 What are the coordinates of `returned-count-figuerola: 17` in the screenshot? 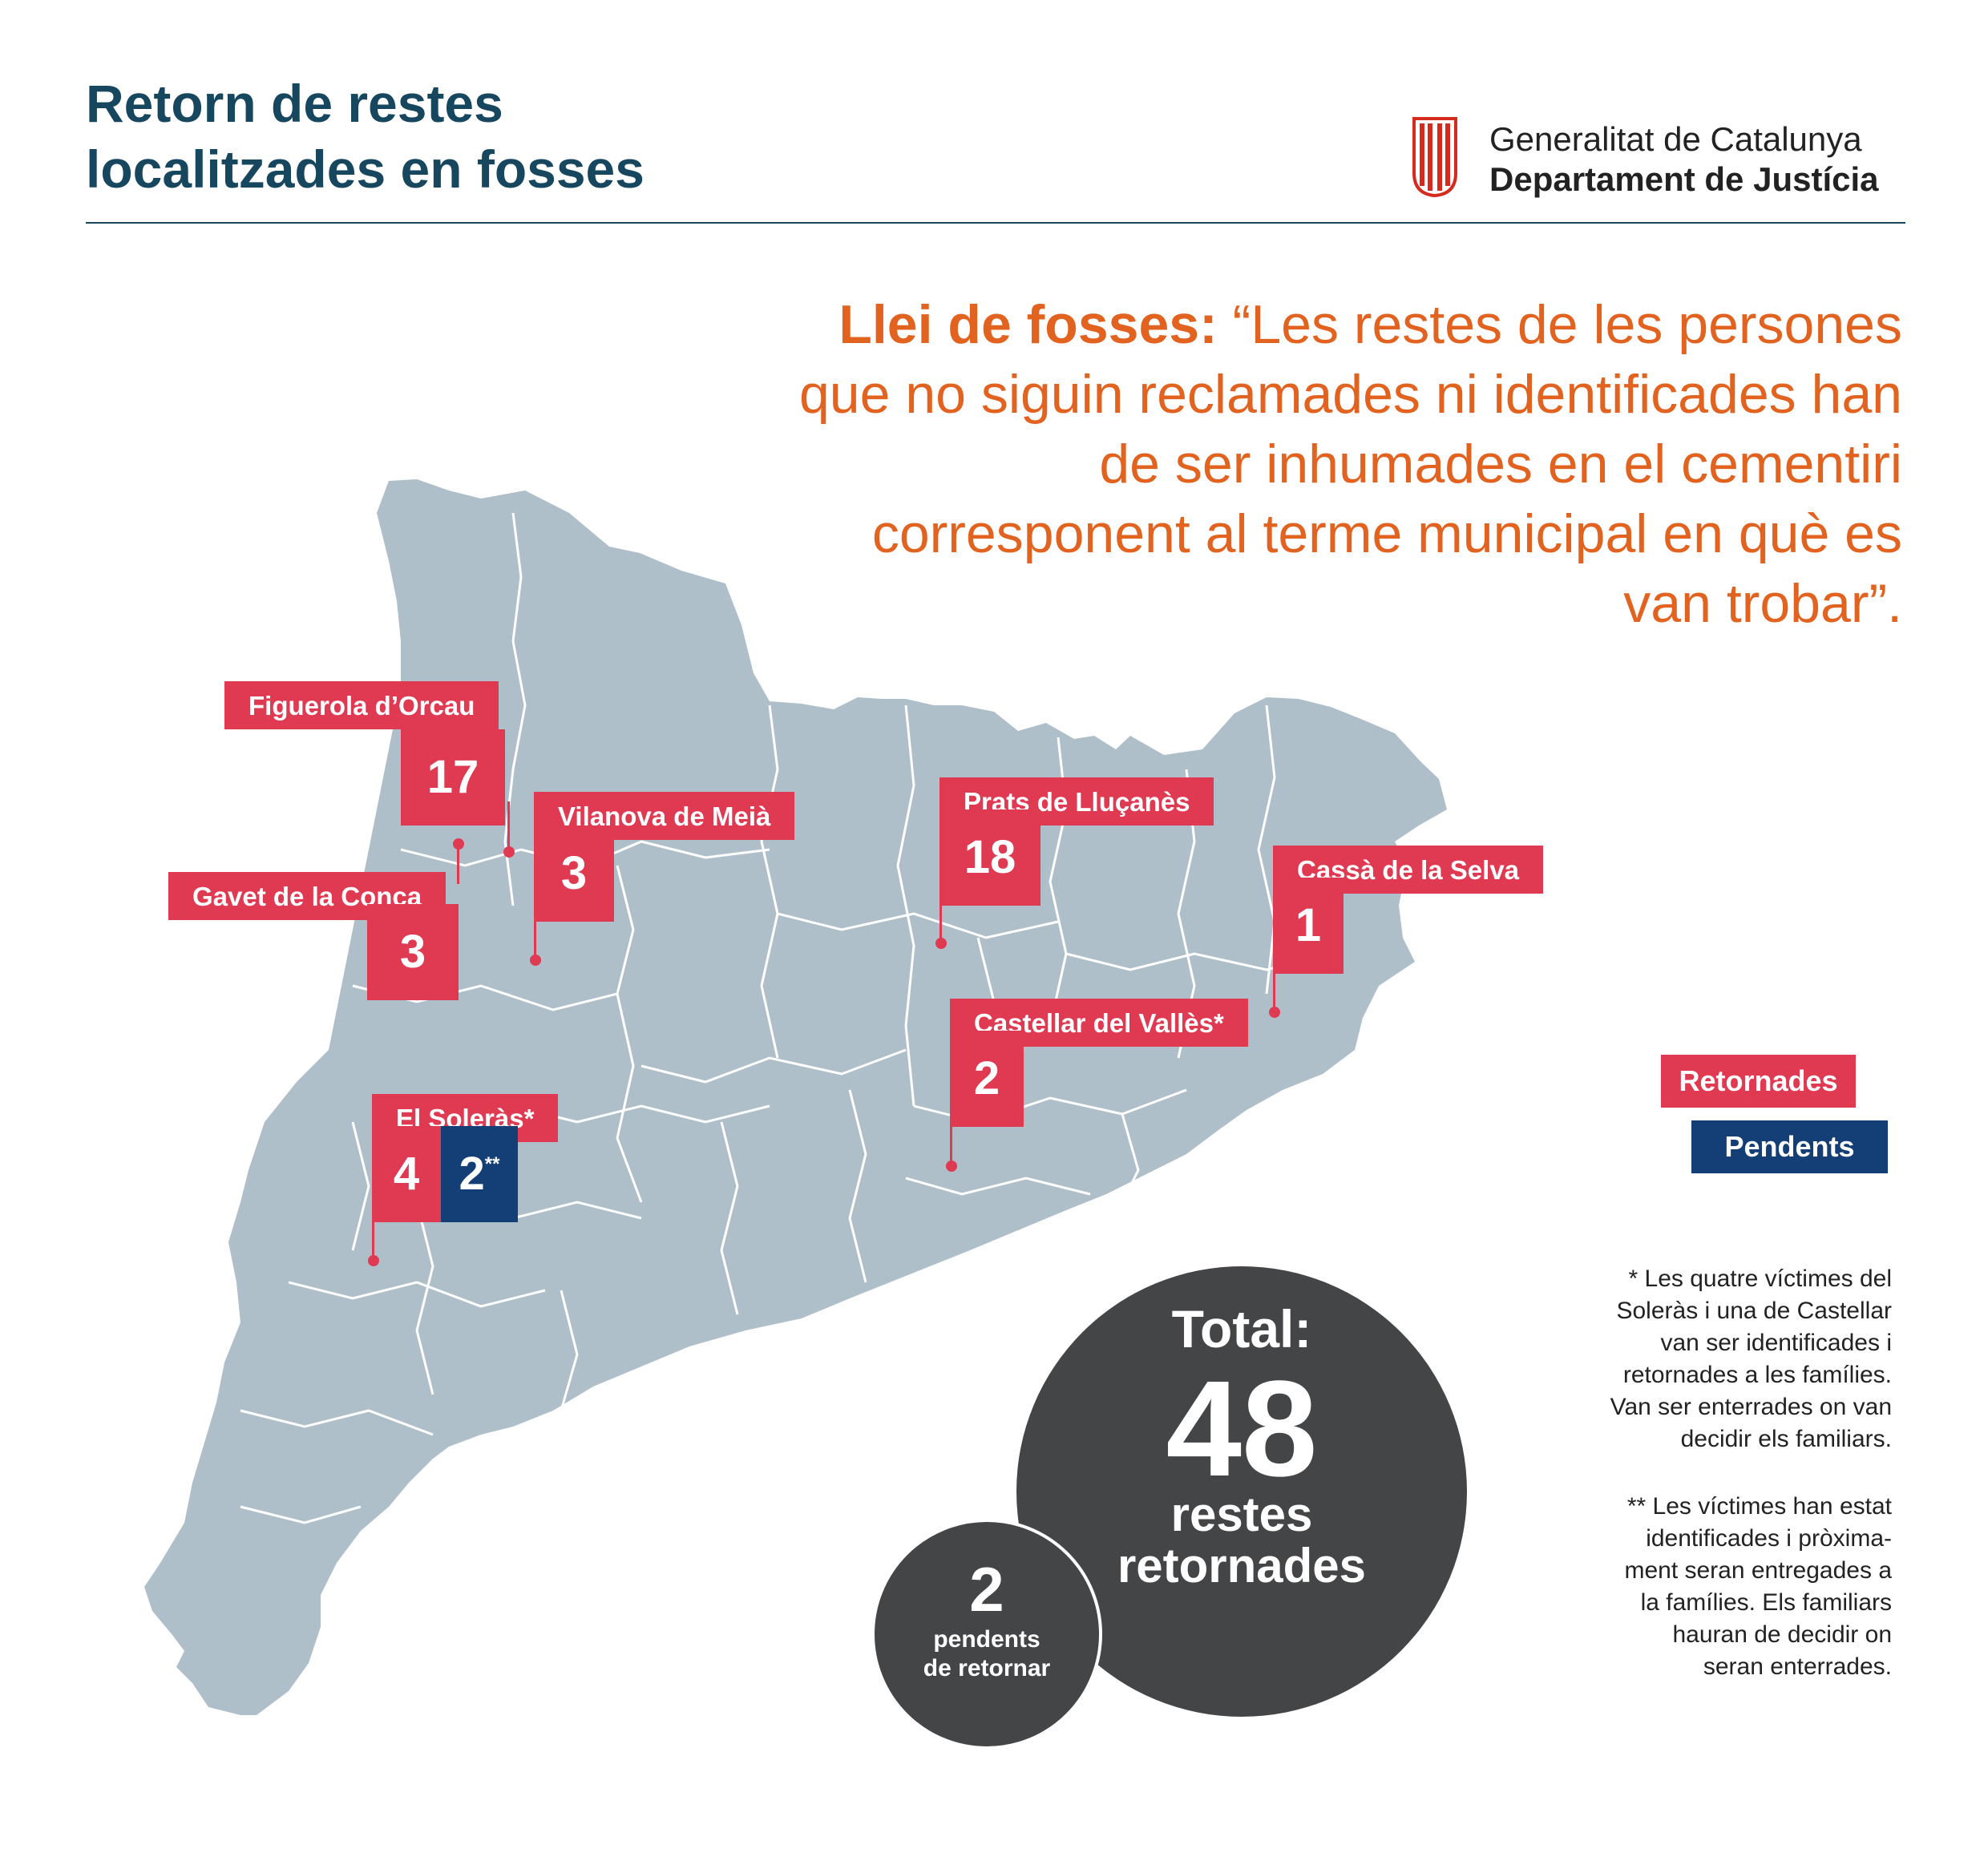 It's located at (453, 777).